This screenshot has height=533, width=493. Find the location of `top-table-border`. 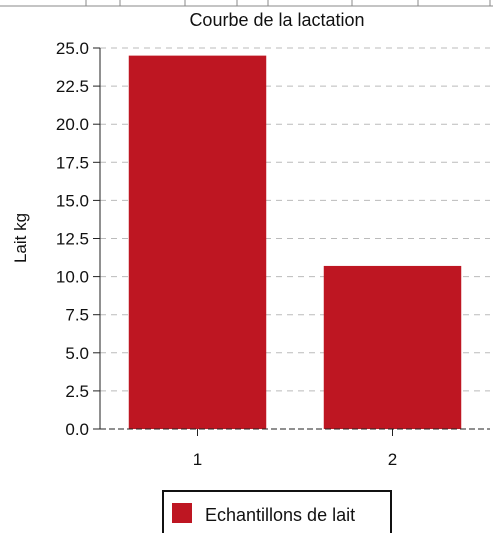

top-table-border is located at coordinates (246, 3).